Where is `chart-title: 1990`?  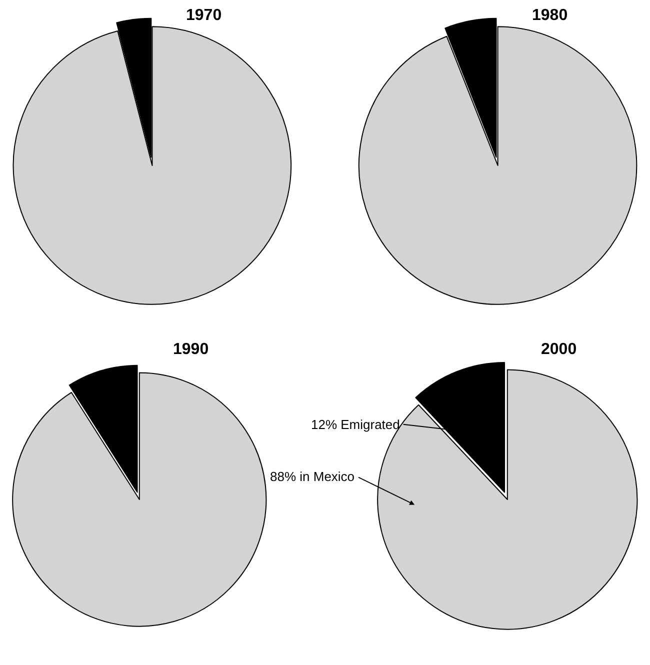 chart-title: 1990 is located at coordinates (191, 349).